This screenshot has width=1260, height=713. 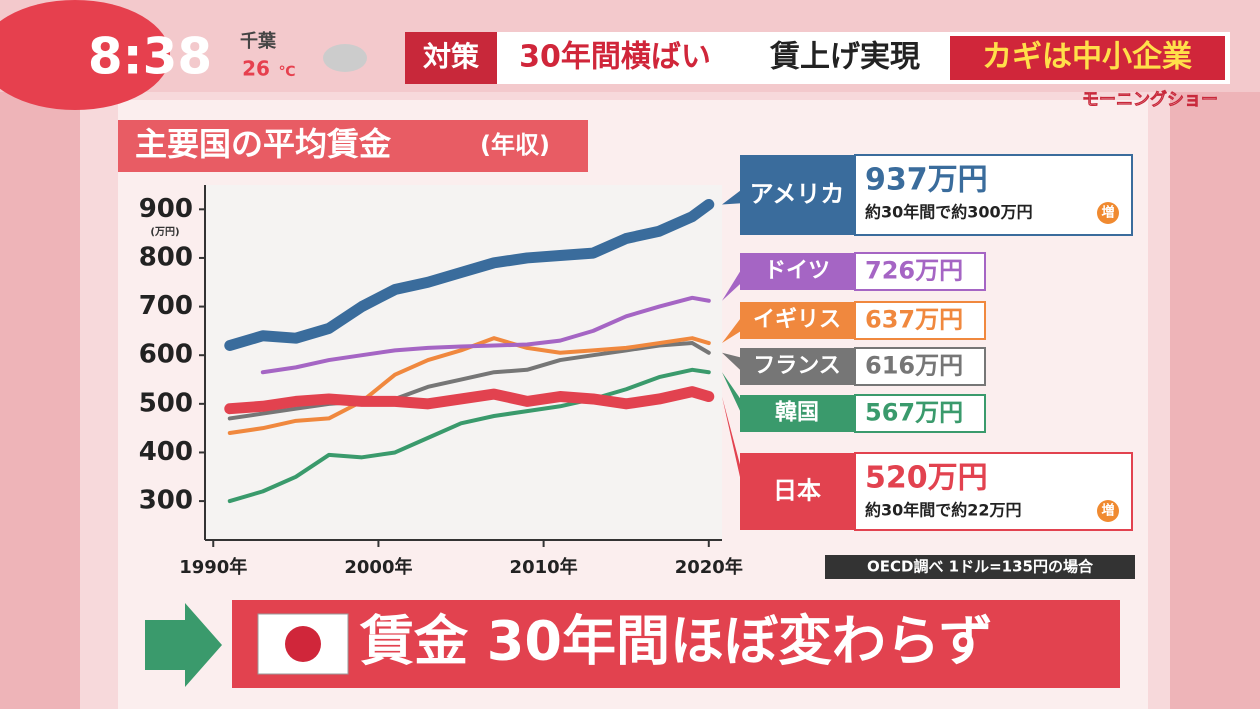 I want to click on footer-bg, so click(x=676, y=644).